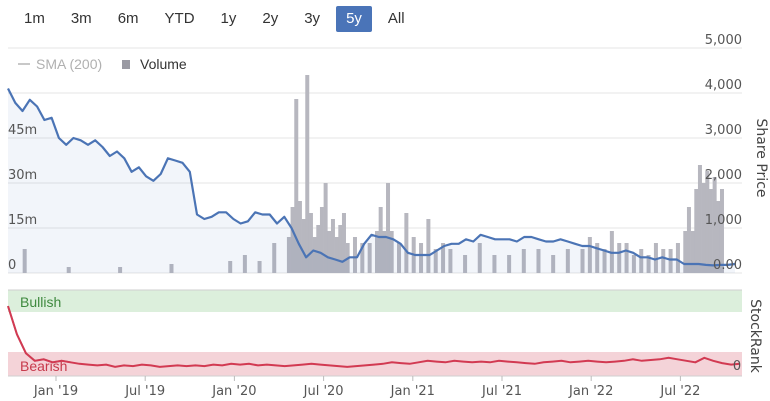 The height and width of the screenshot is (401, 770). I want to click on range-btn-ytd: YTD, so click(179, 18).